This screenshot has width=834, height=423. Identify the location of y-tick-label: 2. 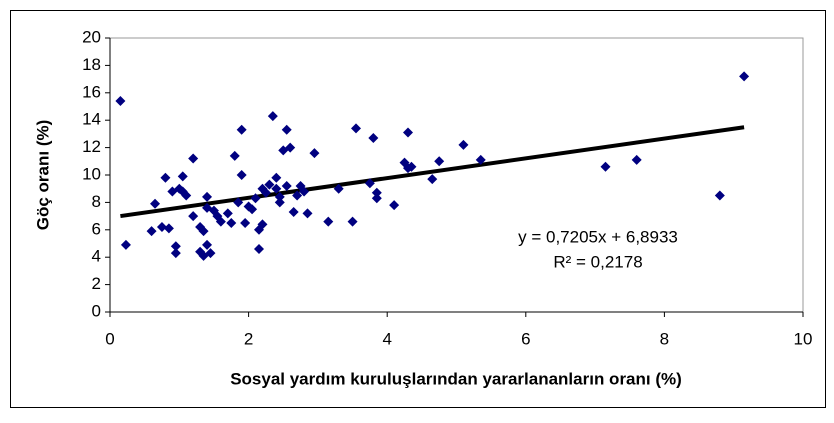
(96, 283).